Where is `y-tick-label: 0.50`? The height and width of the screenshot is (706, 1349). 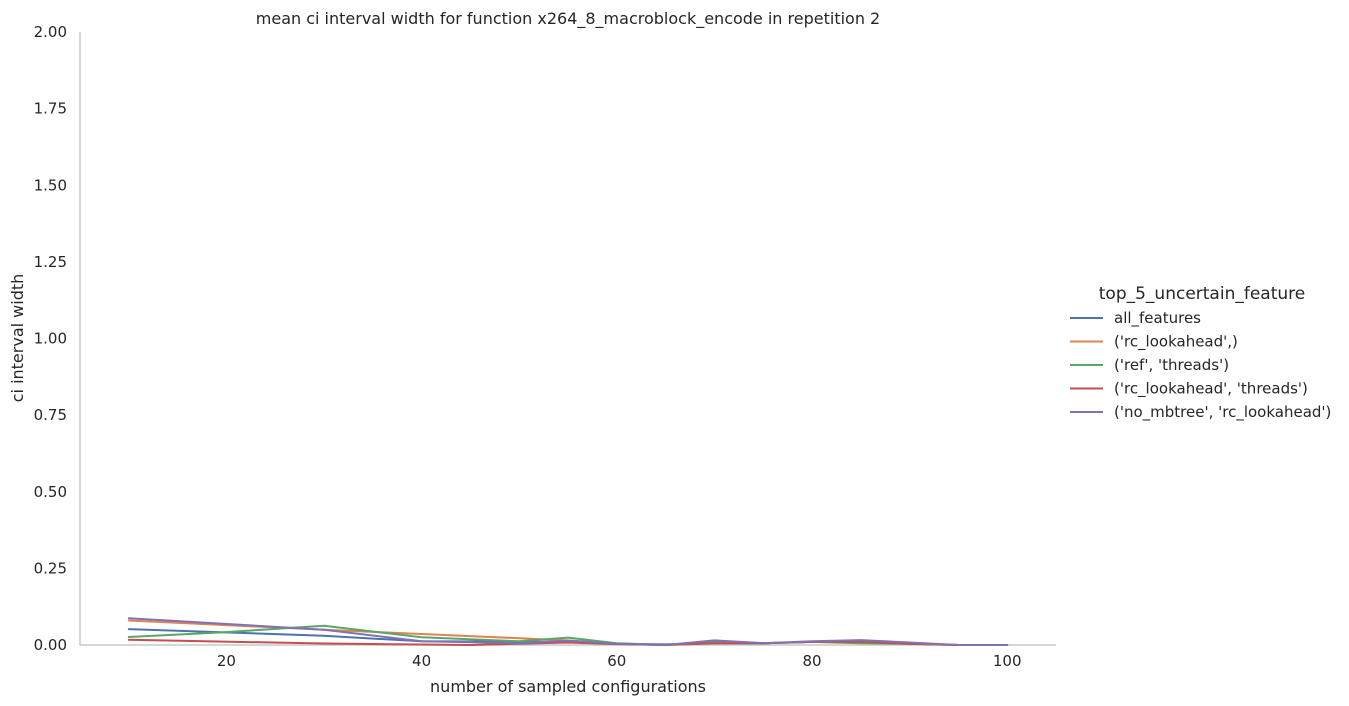 y-tick-label: 0.50 is located at coordinates (50, 492).